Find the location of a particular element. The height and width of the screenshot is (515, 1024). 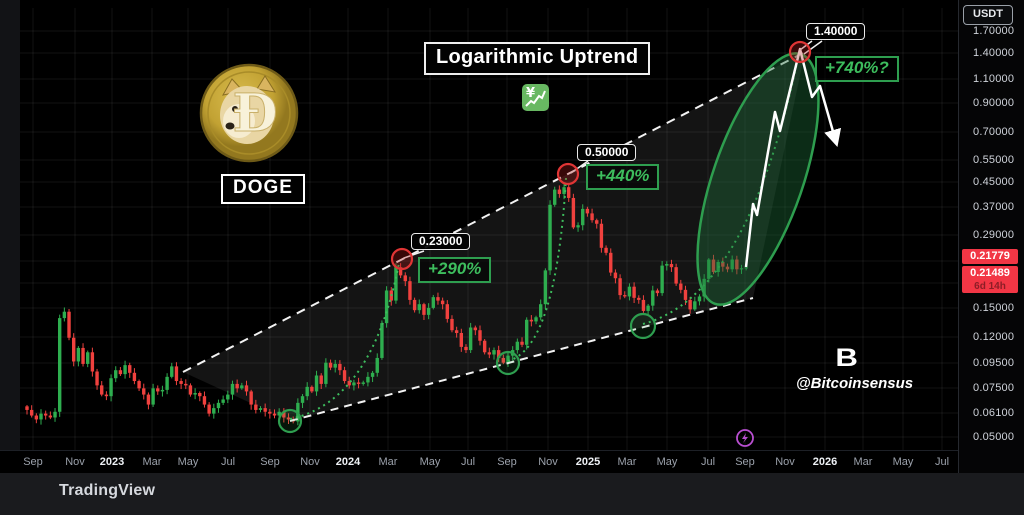

gain-label-290: +290% is located at coordinates (455, 270).